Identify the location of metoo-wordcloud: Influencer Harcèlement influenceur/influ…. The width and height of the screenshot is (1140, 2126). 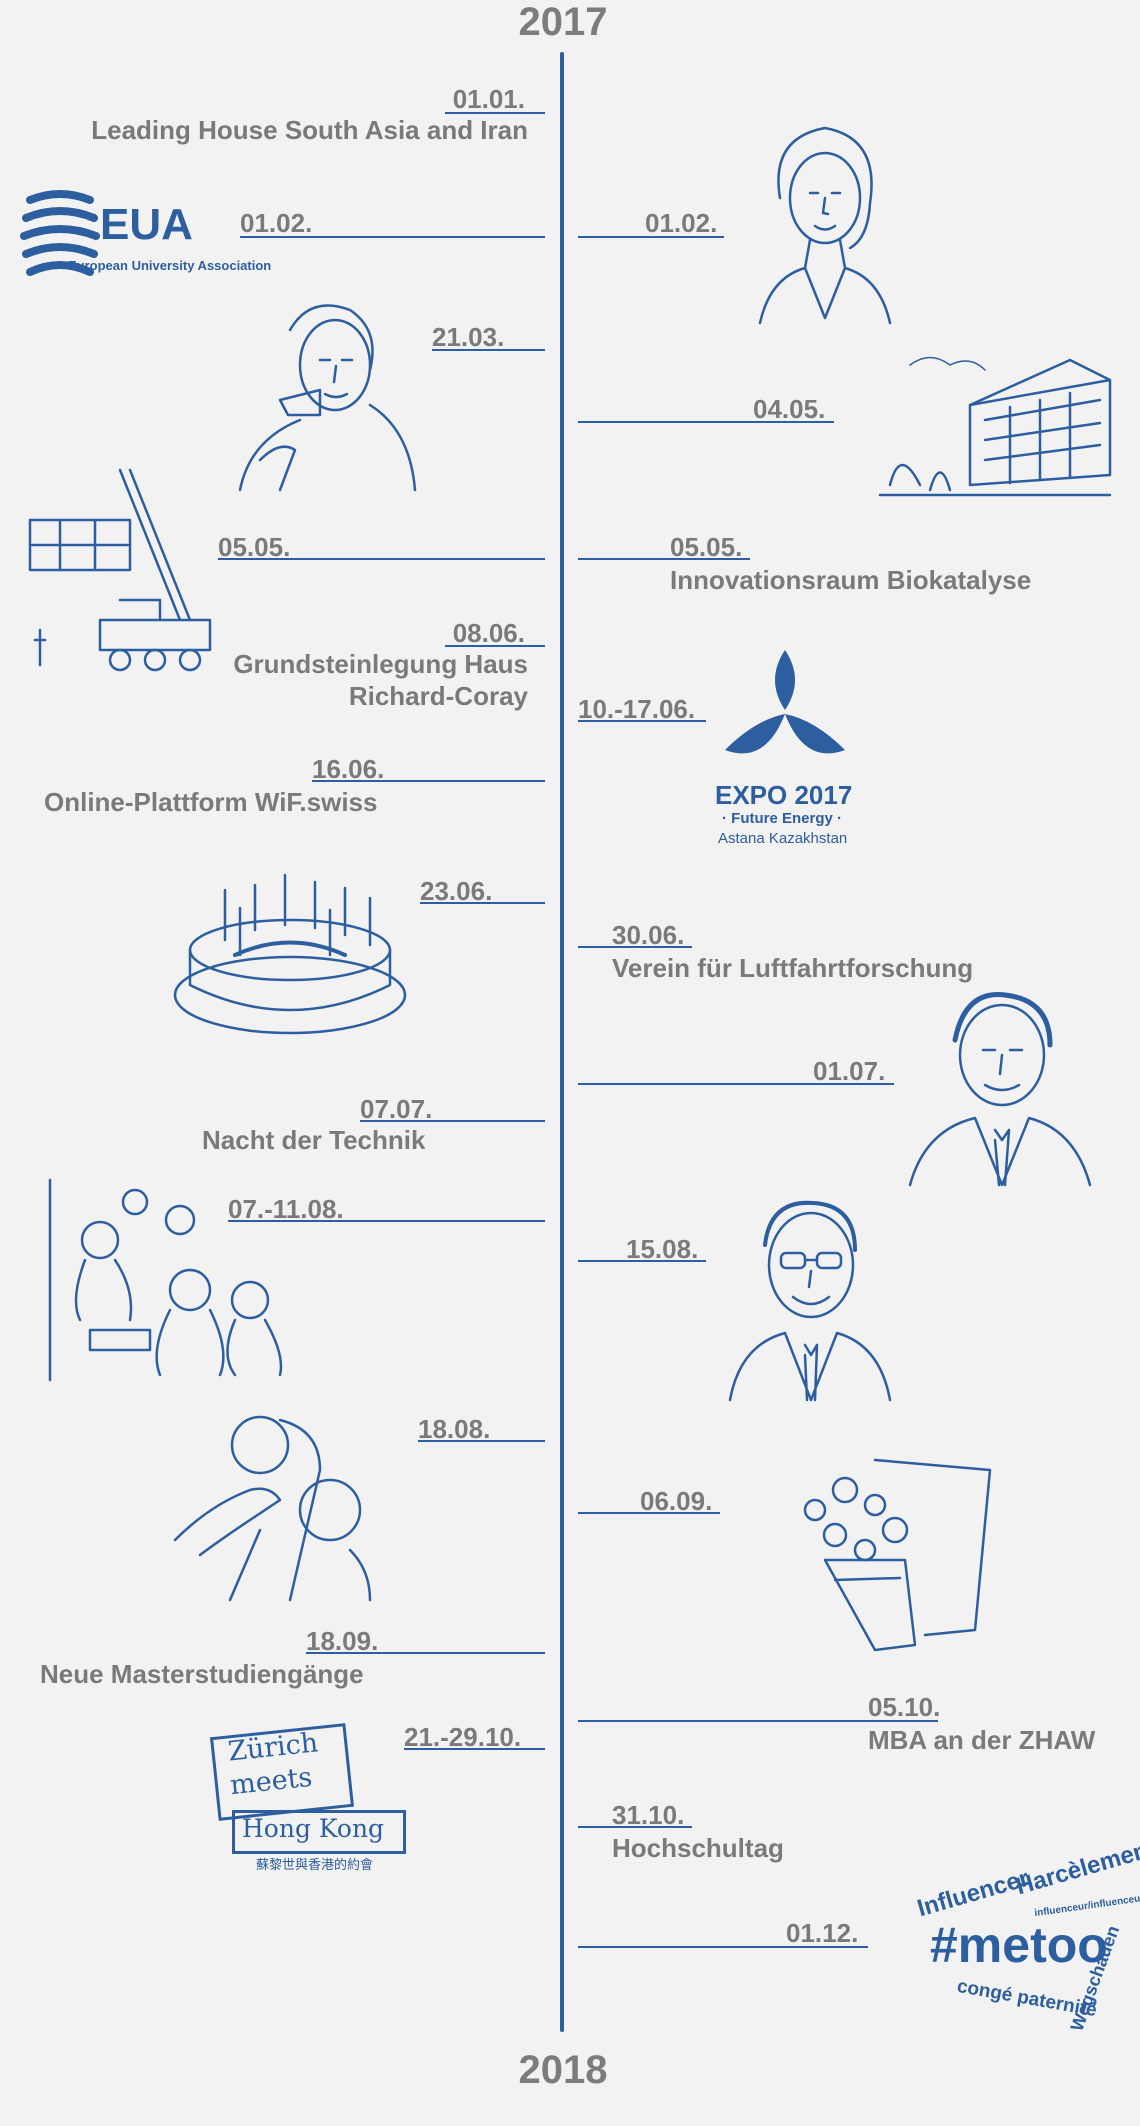
(1027, 1935).